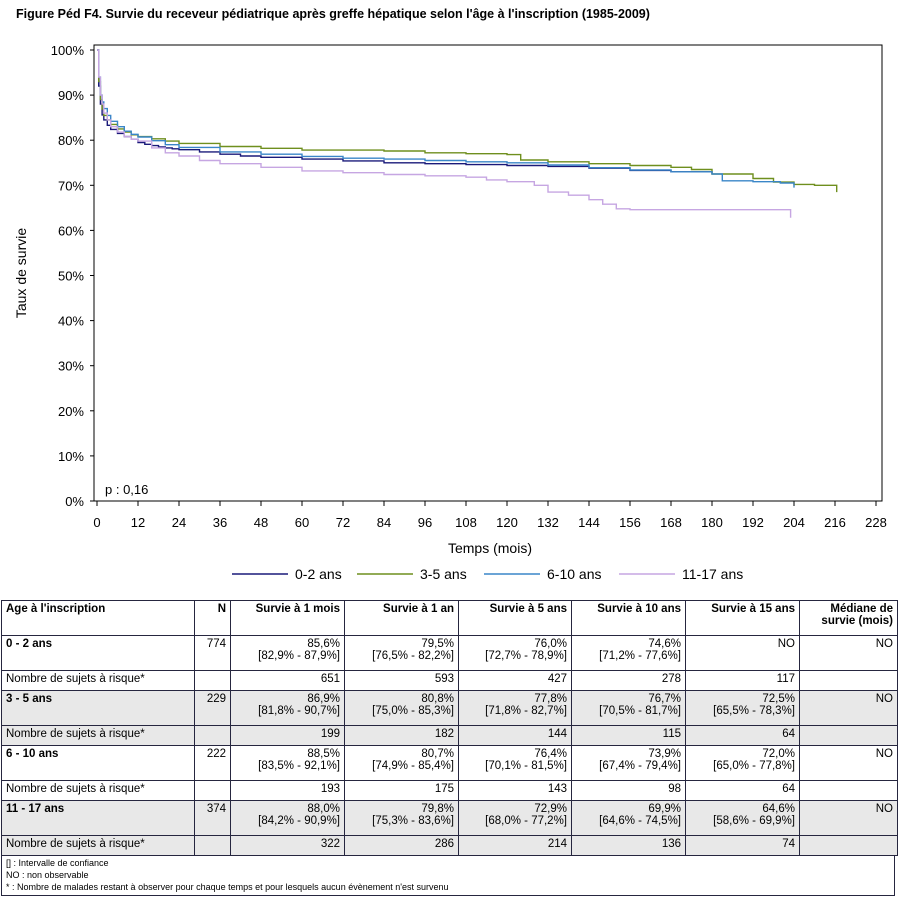 This screenshot has height=899, width=900. I want to click on survival-cell: 76,7% [70,5% - 81,7%], so click(628, 708).